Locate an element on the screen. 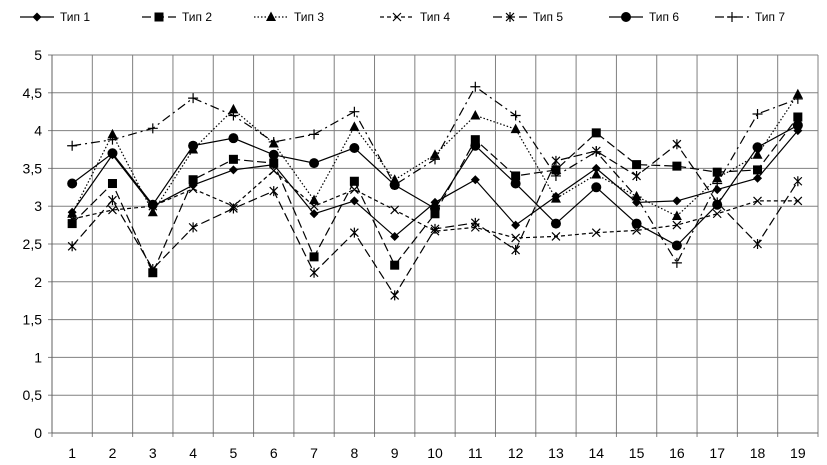 This screenshot has height=465, width=827. x-tick-label: 17 is located at coordinates (717, 453).